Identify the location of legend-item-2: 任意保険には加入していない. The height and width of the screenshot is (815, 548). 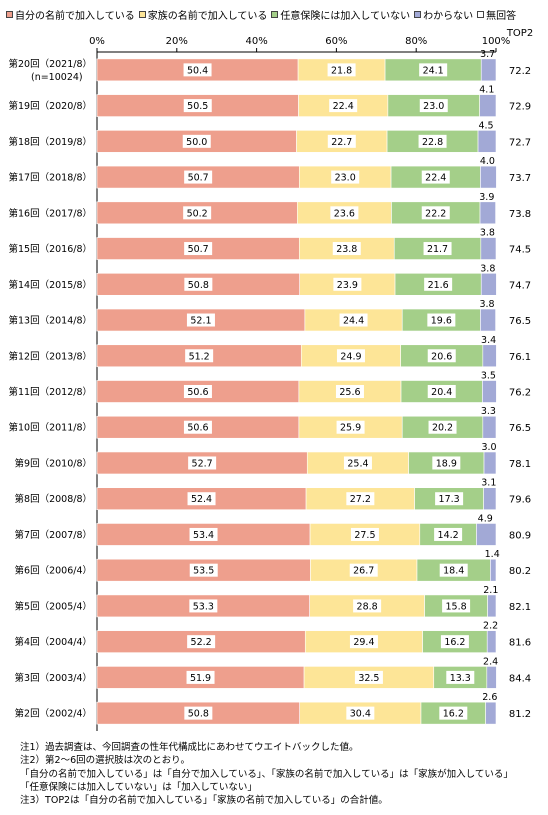
(340, 14).